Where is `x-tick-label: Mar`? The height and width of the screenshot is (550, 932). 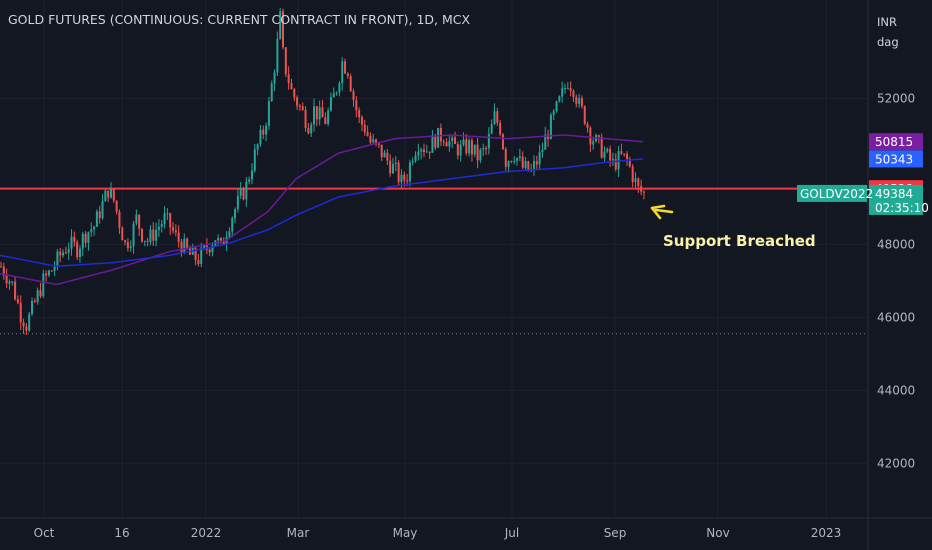 x-tick-label: Mar is located at coordinates (298, 533).